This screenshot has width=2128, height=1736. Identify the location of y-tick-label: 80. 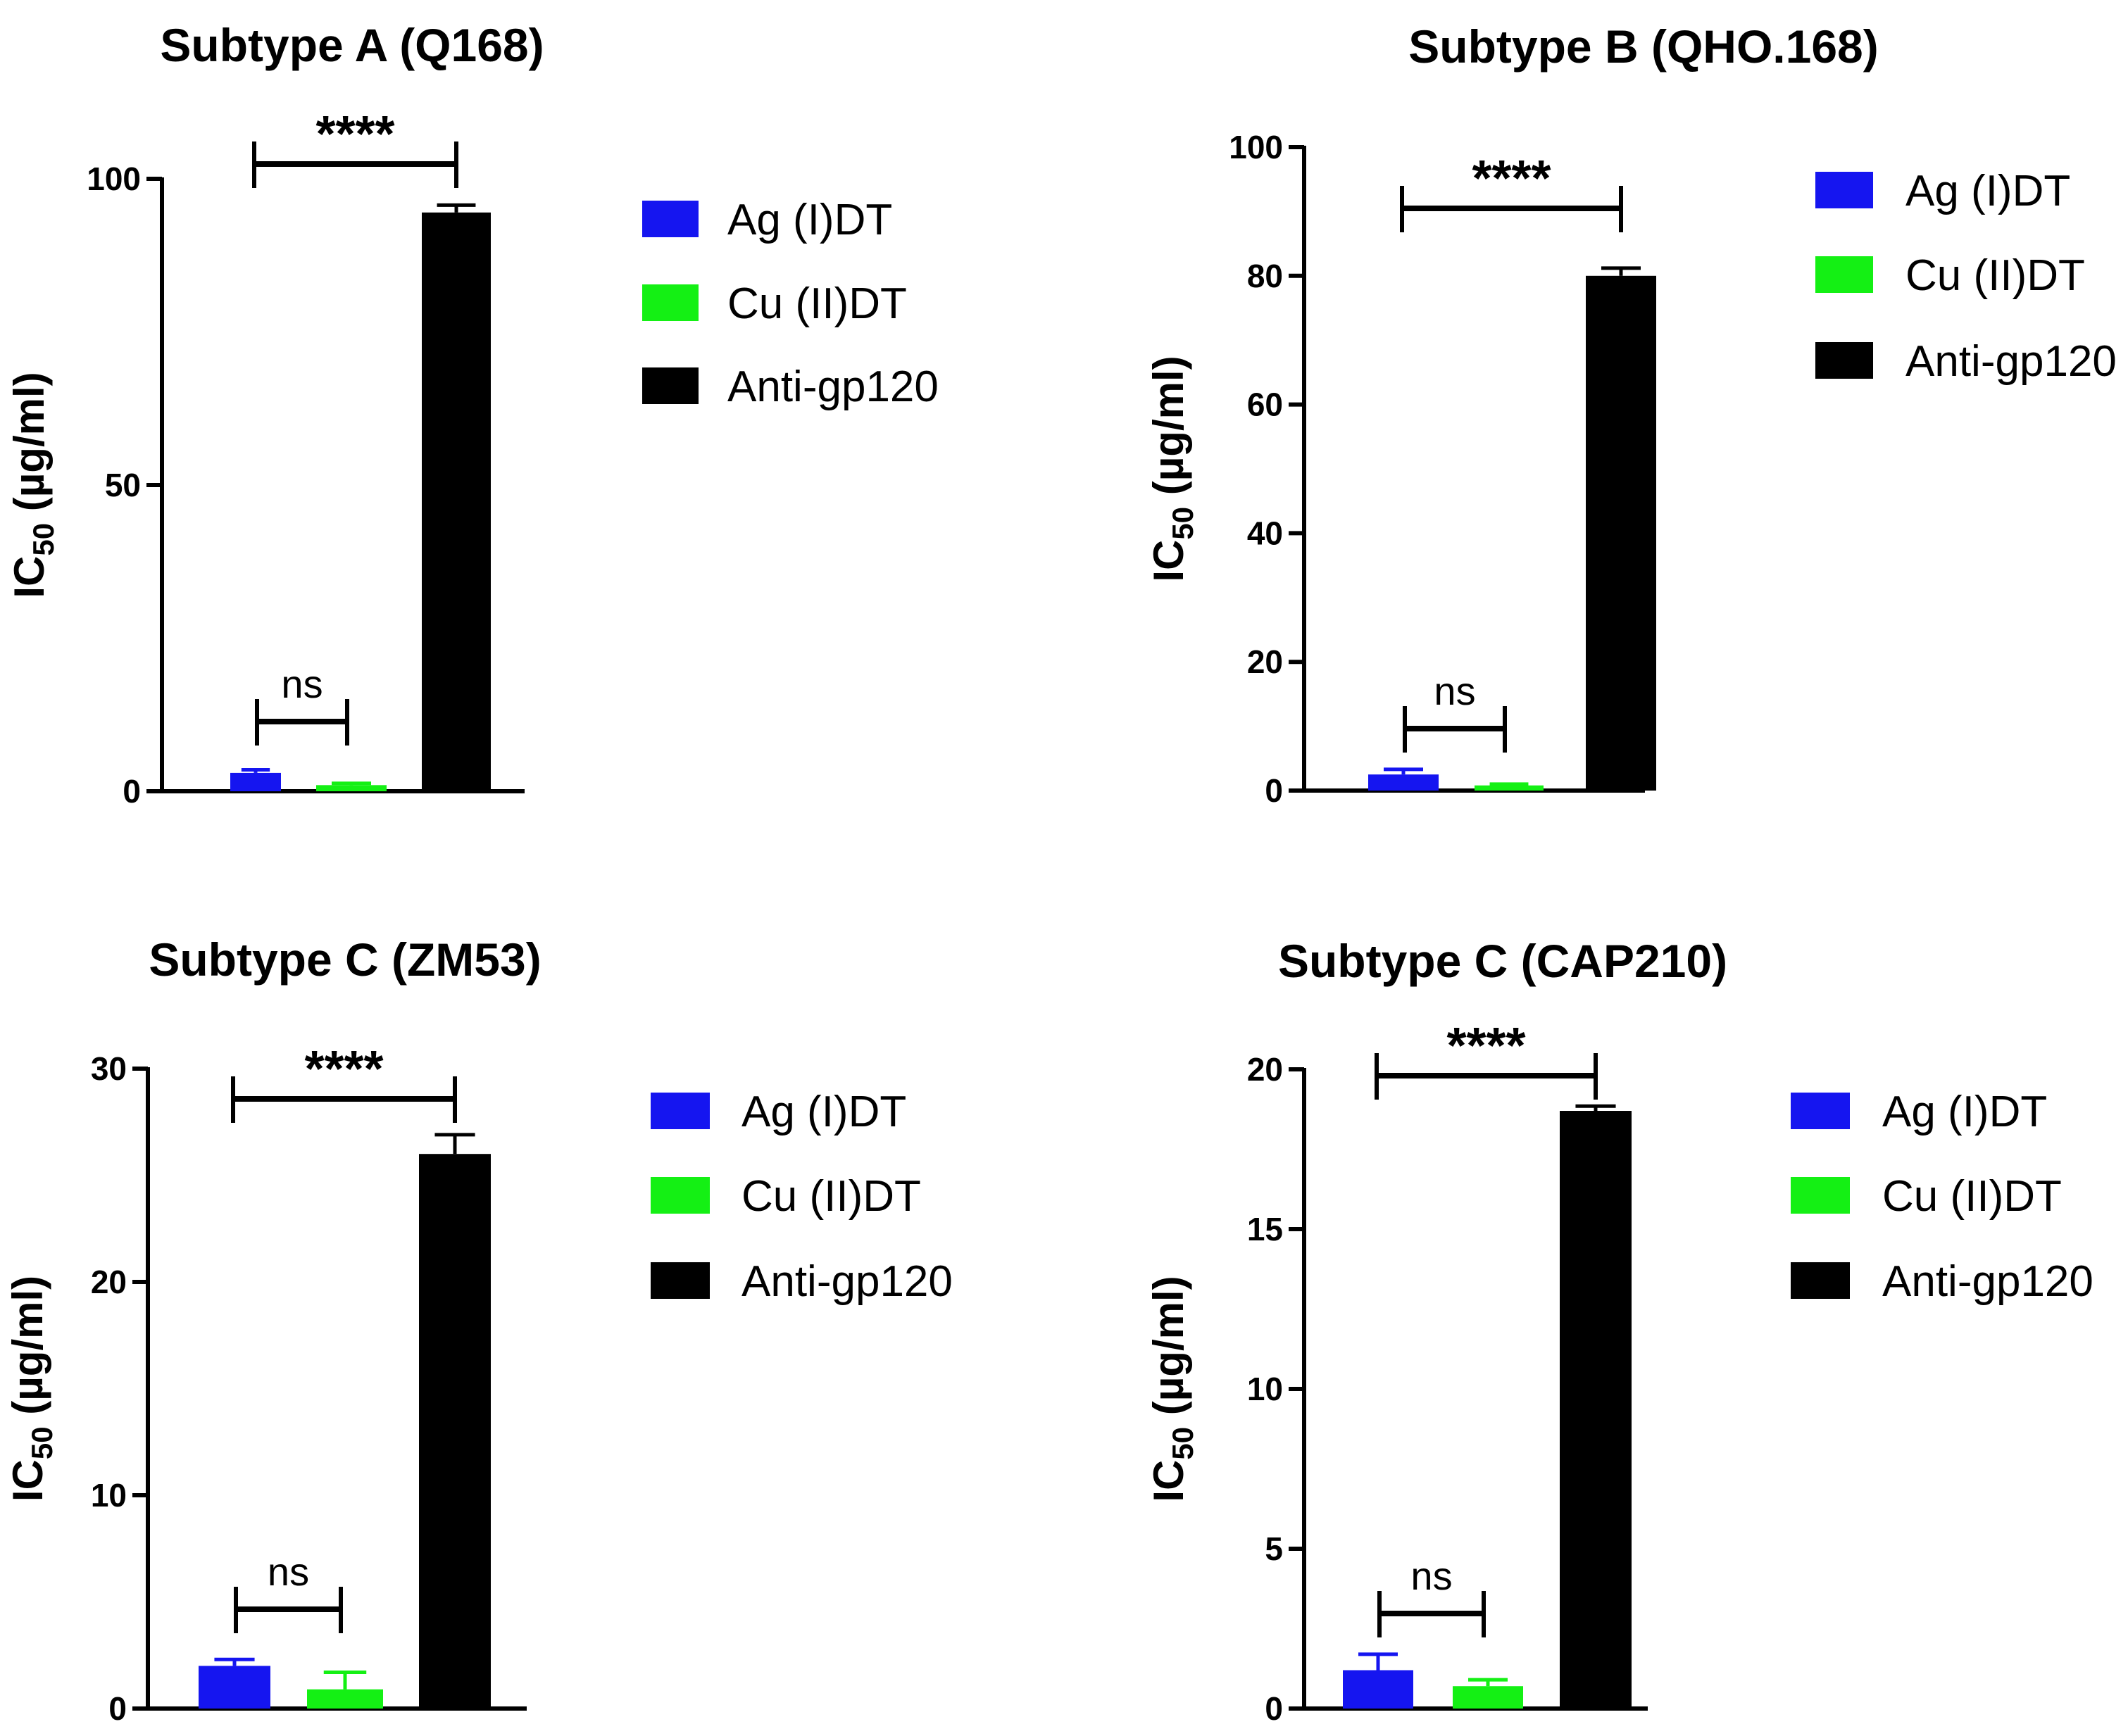
(1265, 276).